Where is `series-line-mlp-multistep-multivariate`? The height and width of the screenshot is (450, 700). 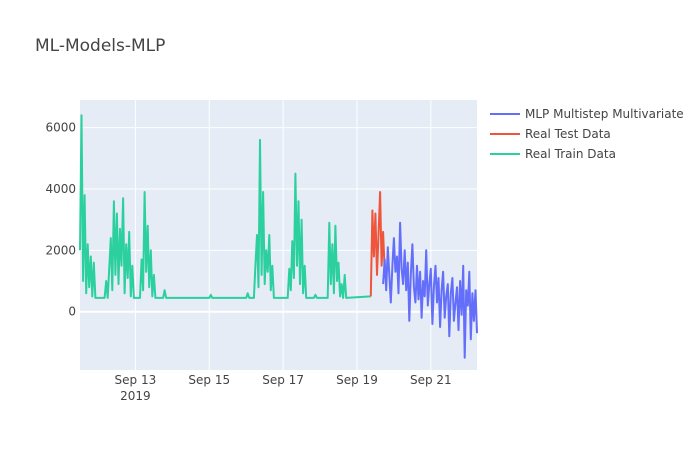
series-line-mlp-multistep-multivariate is located at coordinates (430, 290).